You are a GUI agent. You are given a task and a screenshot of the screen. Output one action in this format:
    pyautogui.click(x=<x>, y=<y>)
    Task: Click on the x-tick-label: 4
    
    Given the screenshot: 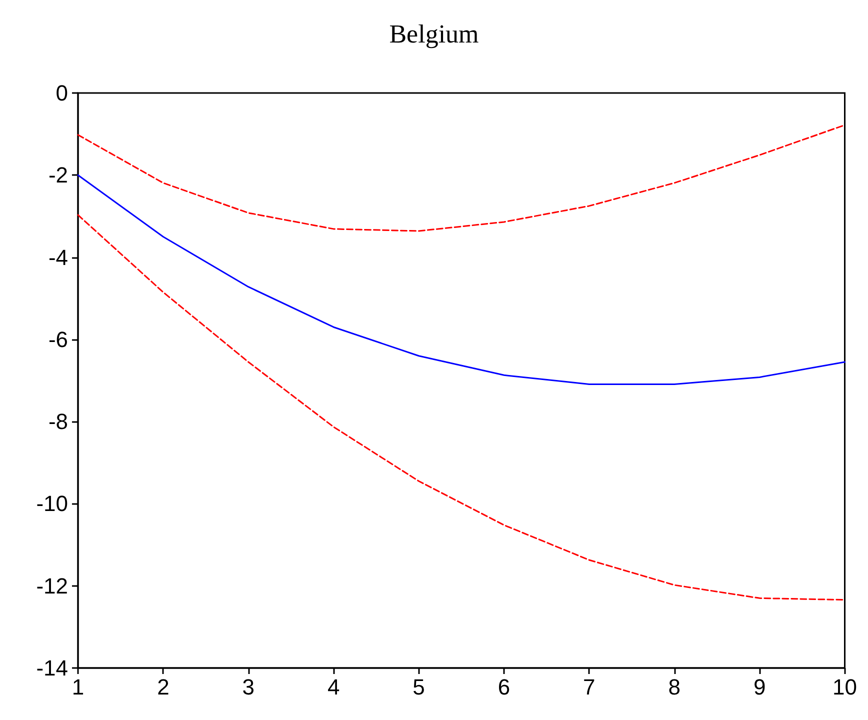 What is the action you would take?
    pyautogui.click(x=333, y=687)
    